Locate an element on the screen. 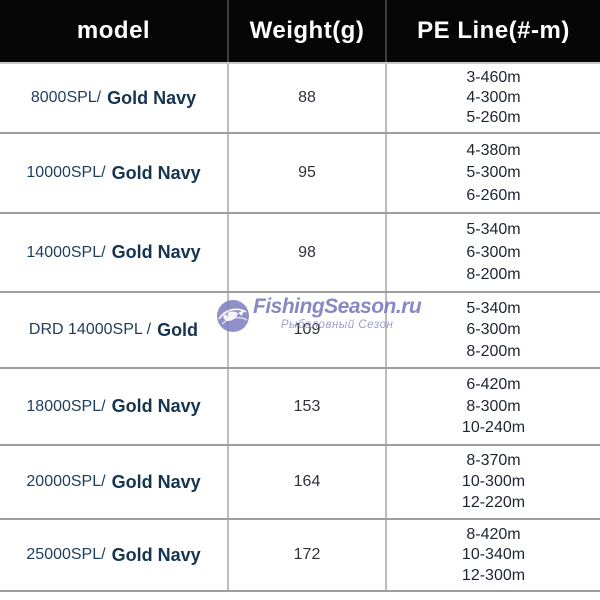  model-series-name: Gold is located at coordinates (178, 329).